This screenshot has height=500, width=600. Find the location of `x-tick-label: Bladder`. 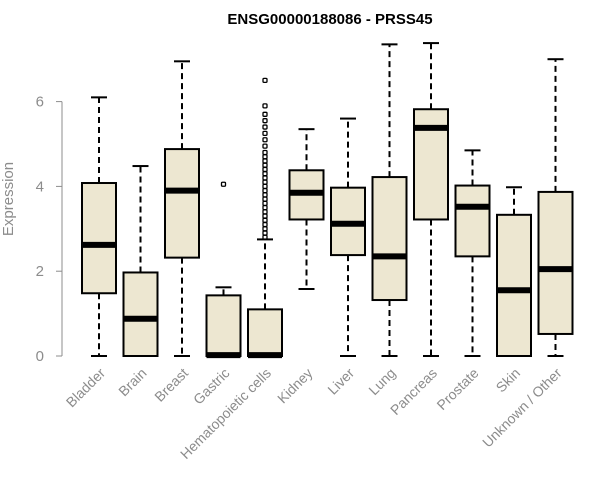

x-tick-label: Bladder is located at coordinates (86, 388).